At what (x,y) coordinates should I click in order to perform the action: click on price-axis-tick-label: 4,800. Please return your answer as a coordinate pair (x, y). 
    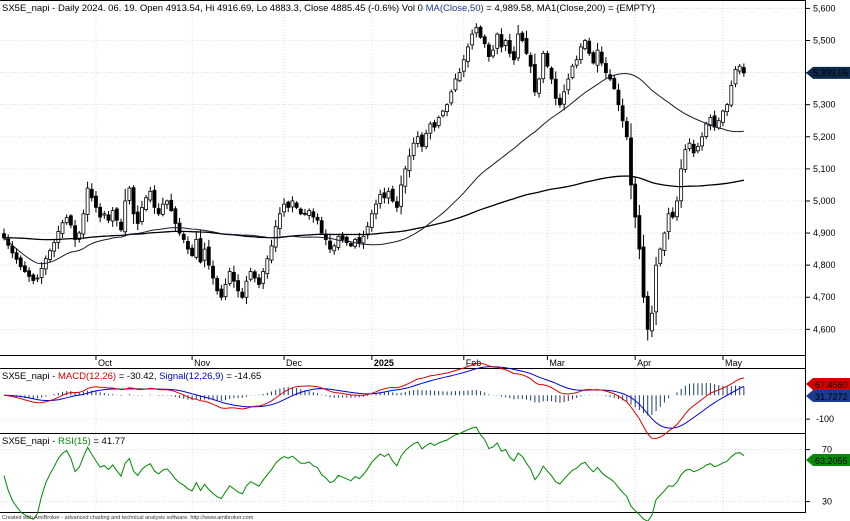
    Looking at the image, I should click on (824, 265).